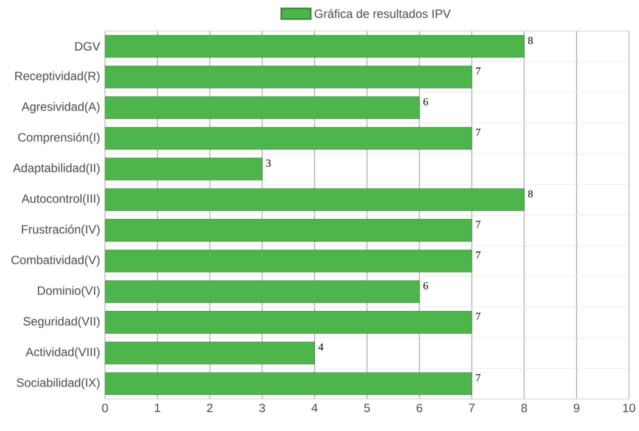 The image size is (639, 431). What do you see at coordinates (87, 46) in the screenshot?
I see `y-tick-label: DGV` at bounding box center [87, 46].